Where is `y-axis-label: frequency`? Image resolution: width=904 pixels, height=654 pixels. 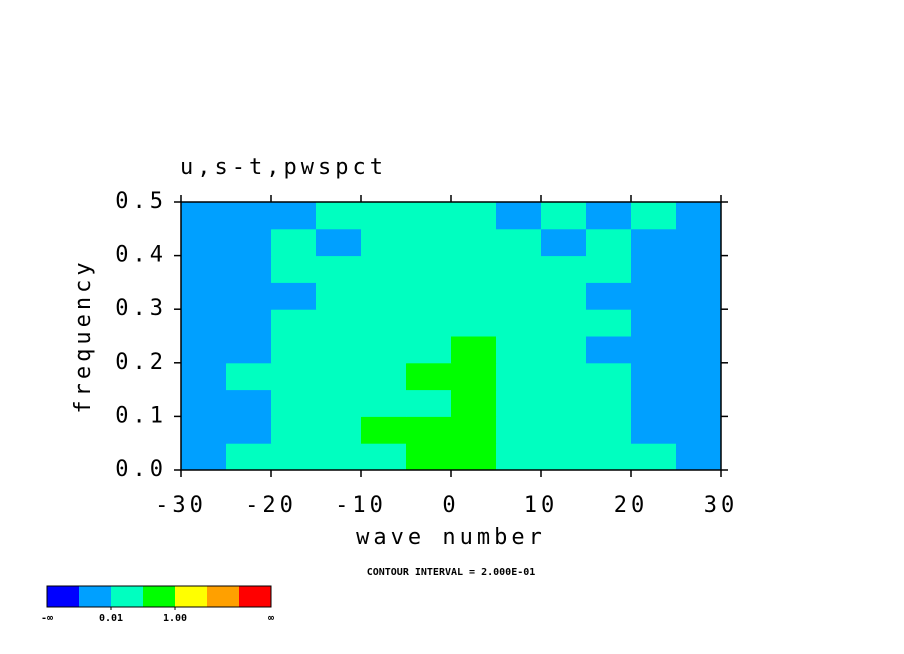 y-axis-label: frequency is located at coordinates (83, 335).